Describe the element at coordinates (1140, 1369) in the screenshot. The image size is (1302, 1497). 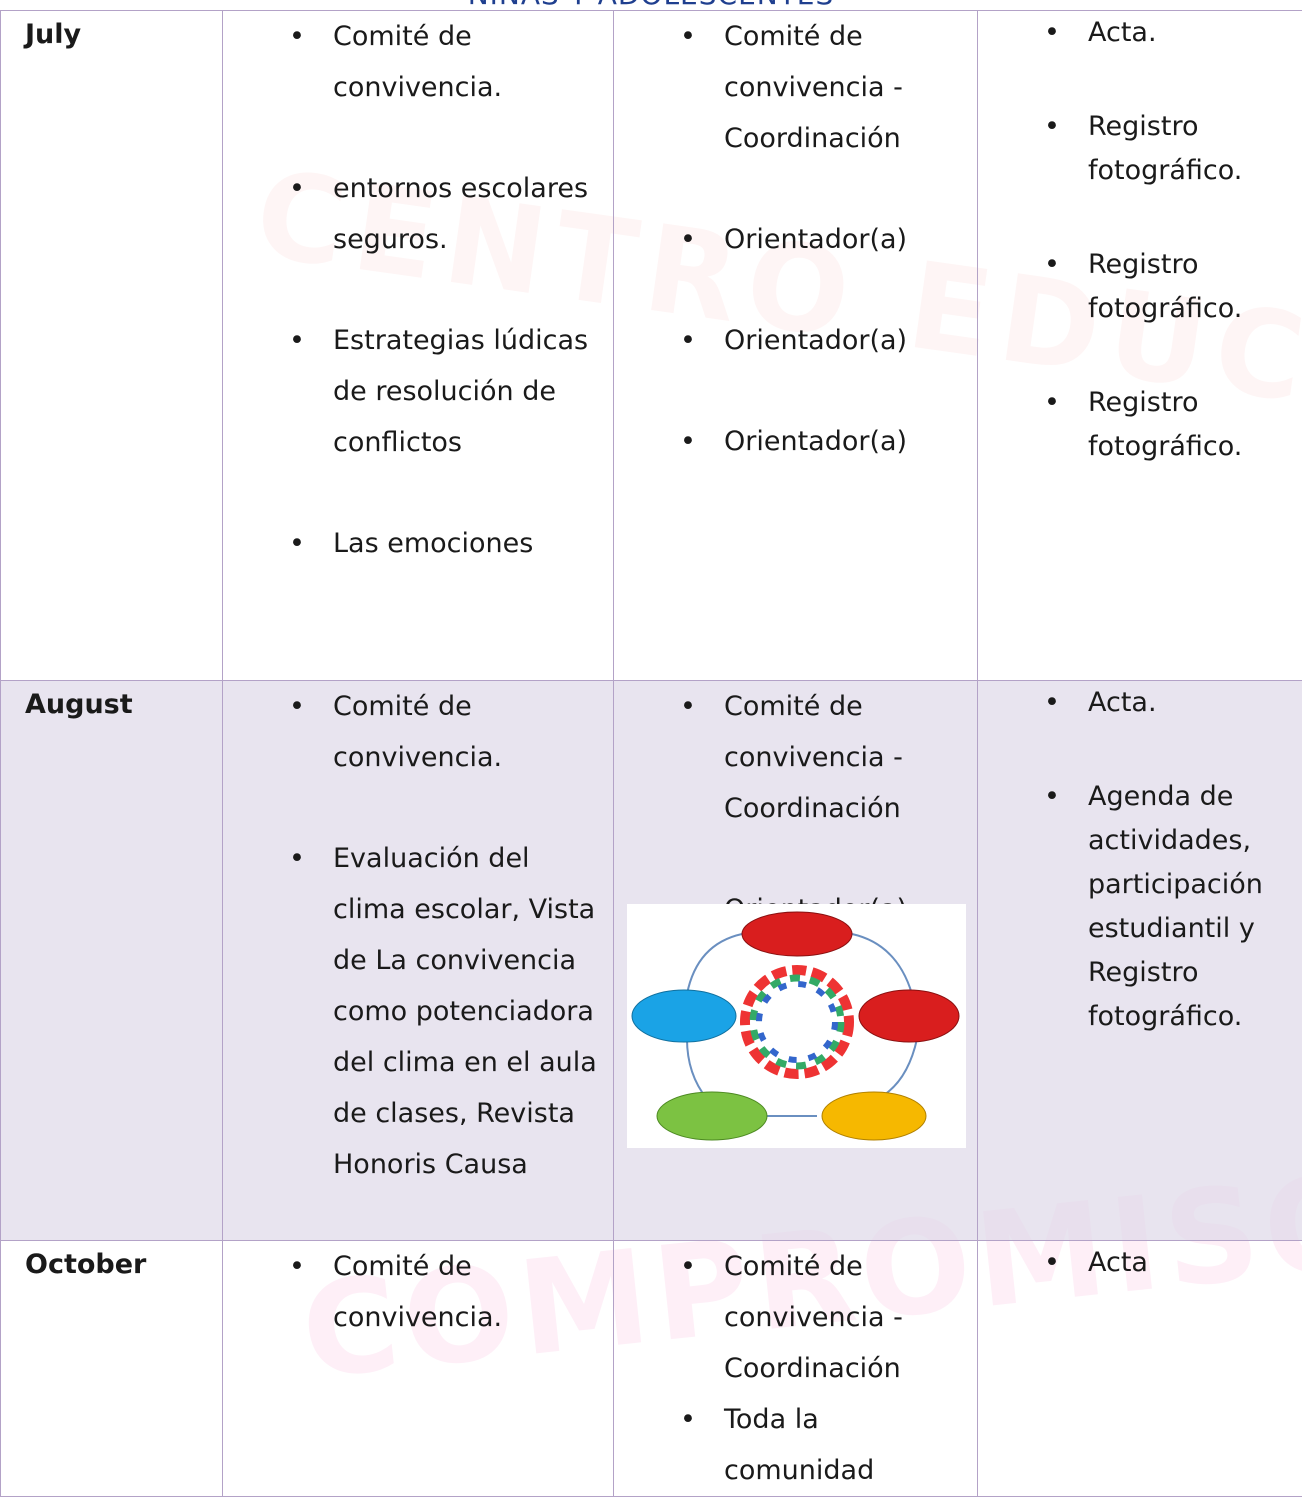
I see `evidence-cell: Acta` at that location.